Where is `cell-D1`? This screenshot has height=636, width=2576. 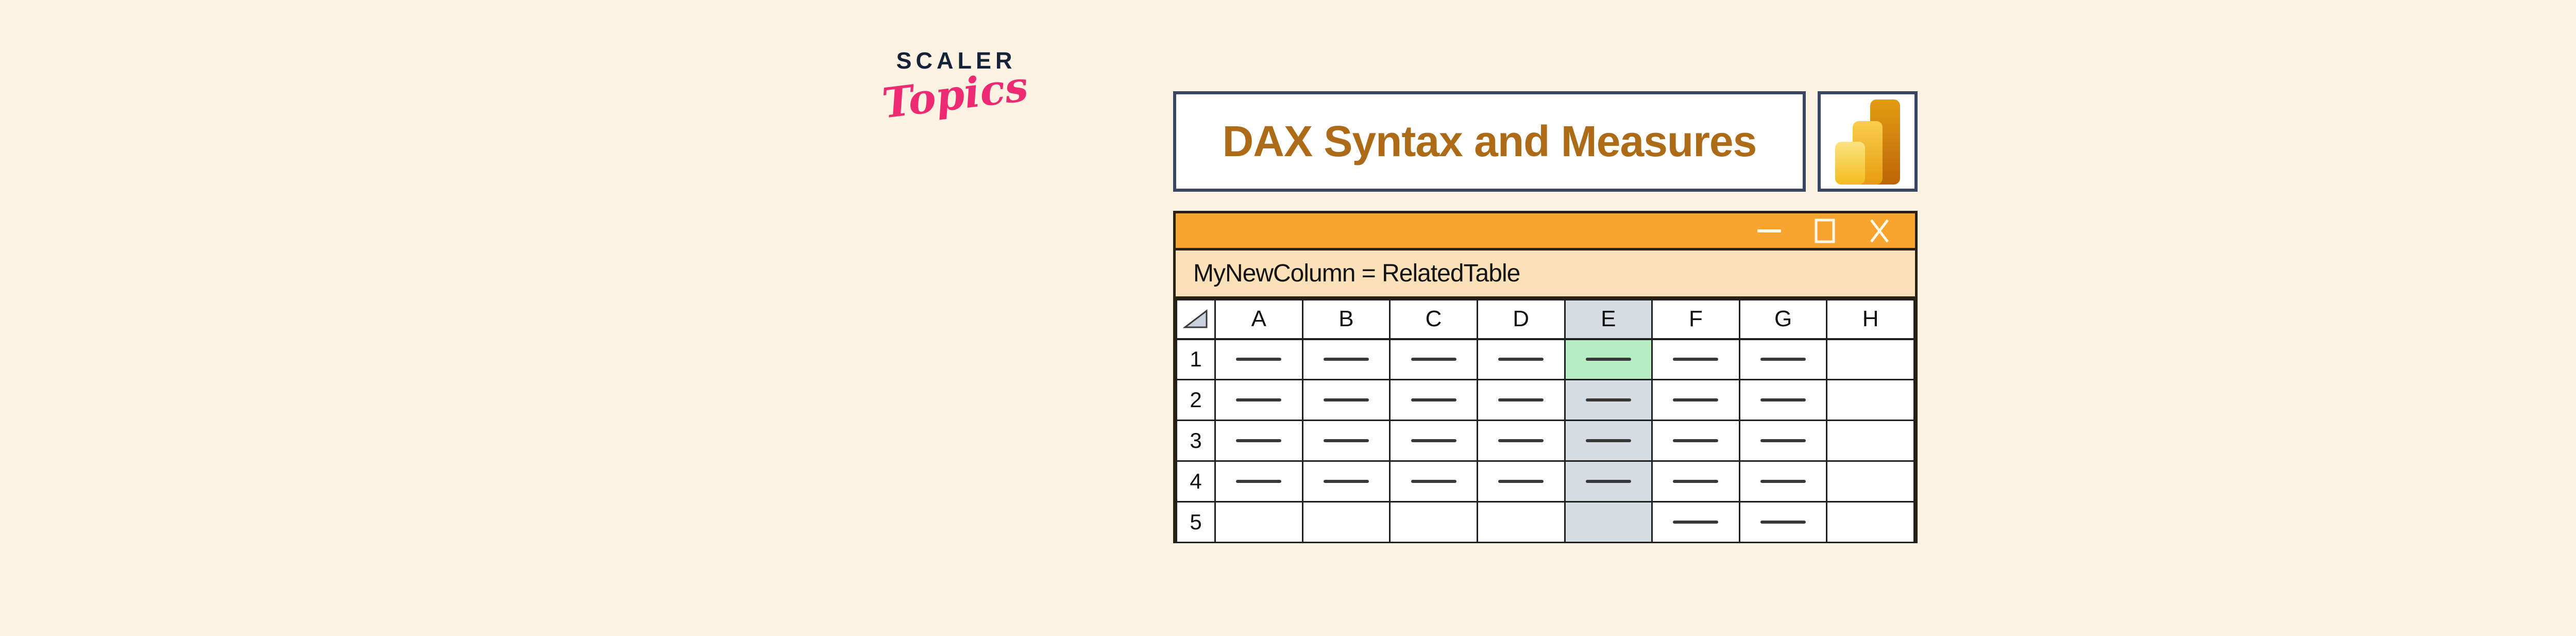 cell-D1 is located at coordinates (1521, 359).